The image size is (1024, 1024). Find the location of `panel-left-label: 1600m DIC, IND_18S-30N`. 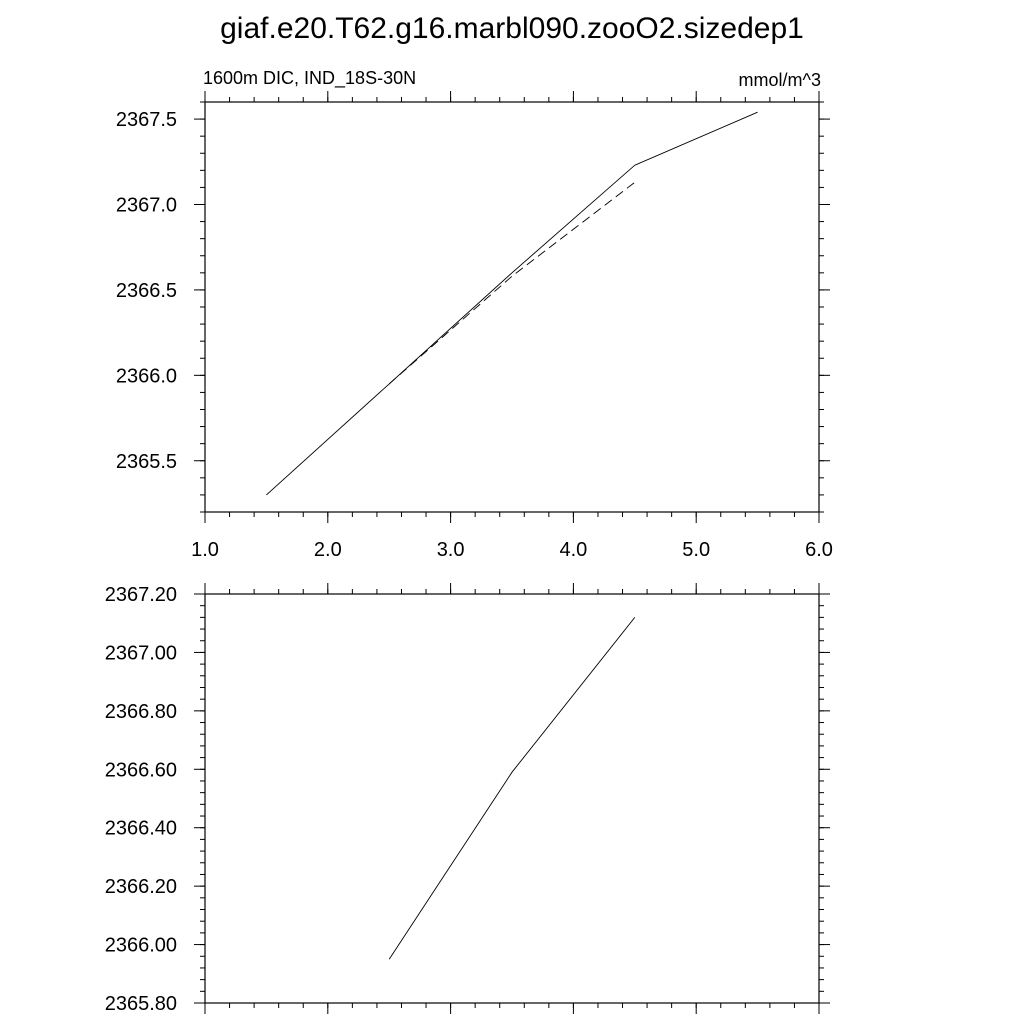

panel-left-label: 1600m DIC, IND_18S-30N is located at coordinates (309, 78).